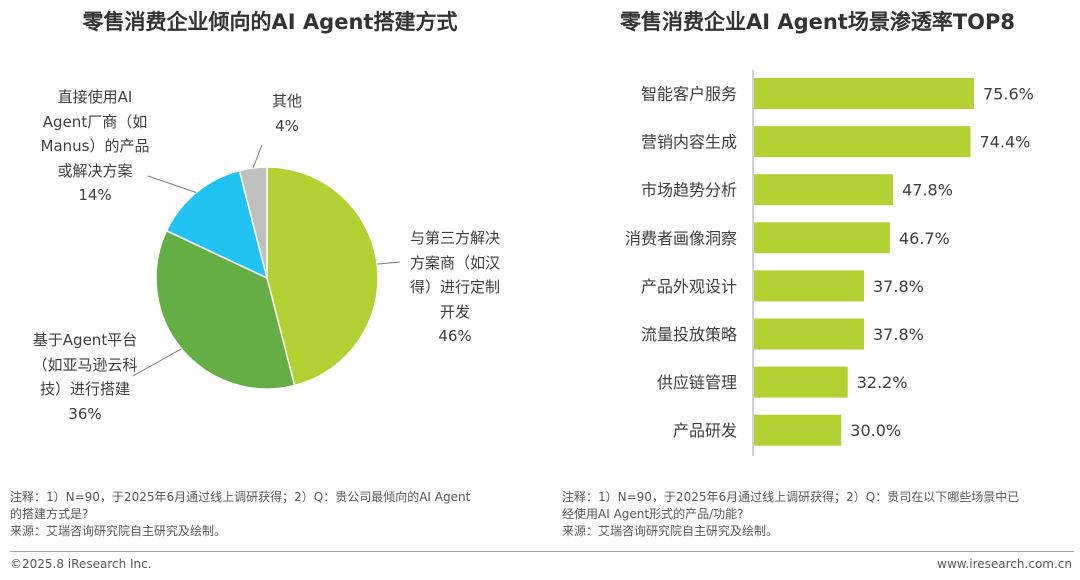 This screenshot has height=580, width=1080. What do you see at coordinates (49, 514) in the screenshot?
I see `pie-note-line: 的搭建方式是?` at bounding box center [49, 514].